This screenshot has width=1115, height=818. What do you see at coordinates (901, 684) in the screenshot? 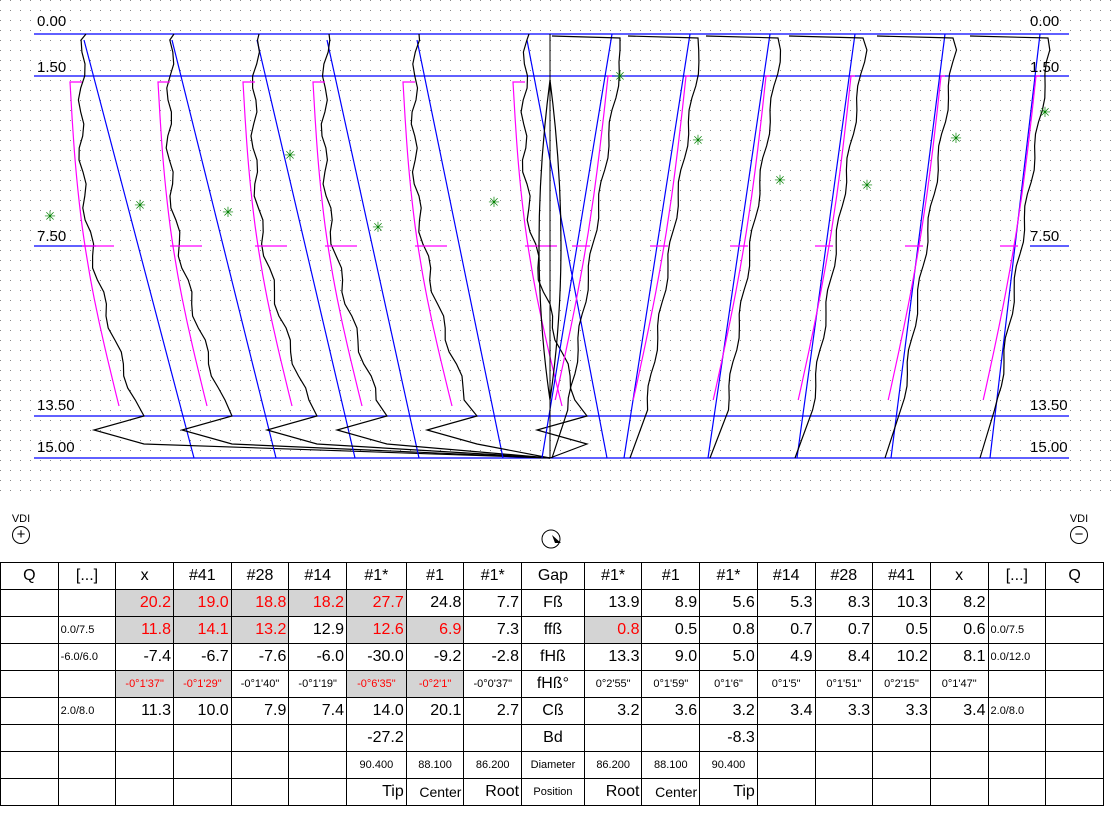
I see `table-cell: 0°2'15"` at bounding box center [901, 684].